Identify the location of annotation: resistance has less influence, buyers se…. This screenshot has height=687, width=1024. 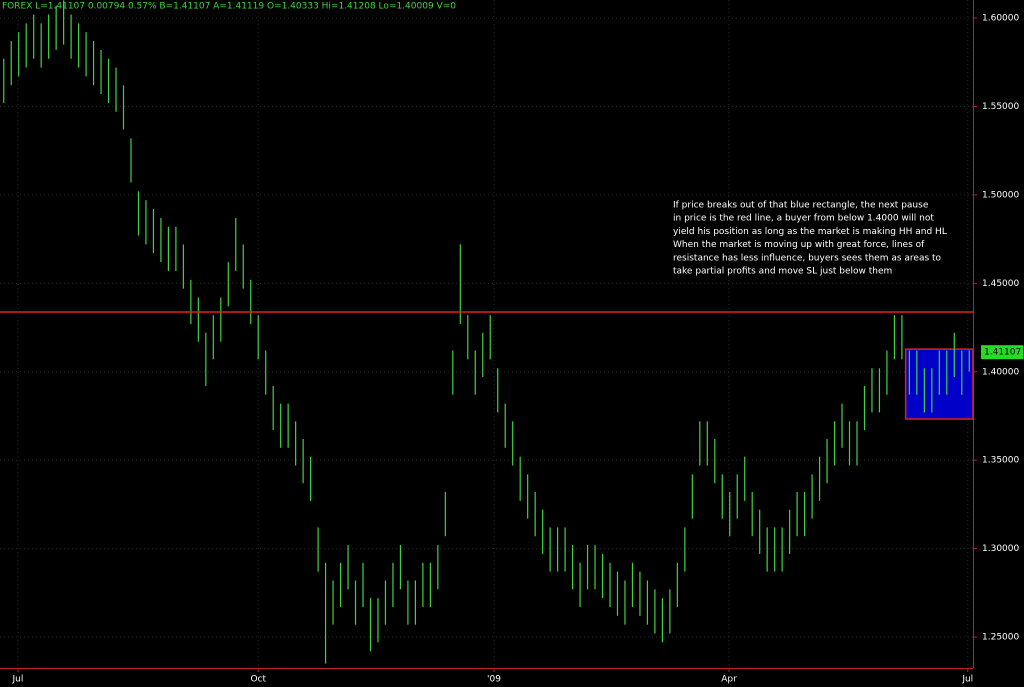
(807, 258).